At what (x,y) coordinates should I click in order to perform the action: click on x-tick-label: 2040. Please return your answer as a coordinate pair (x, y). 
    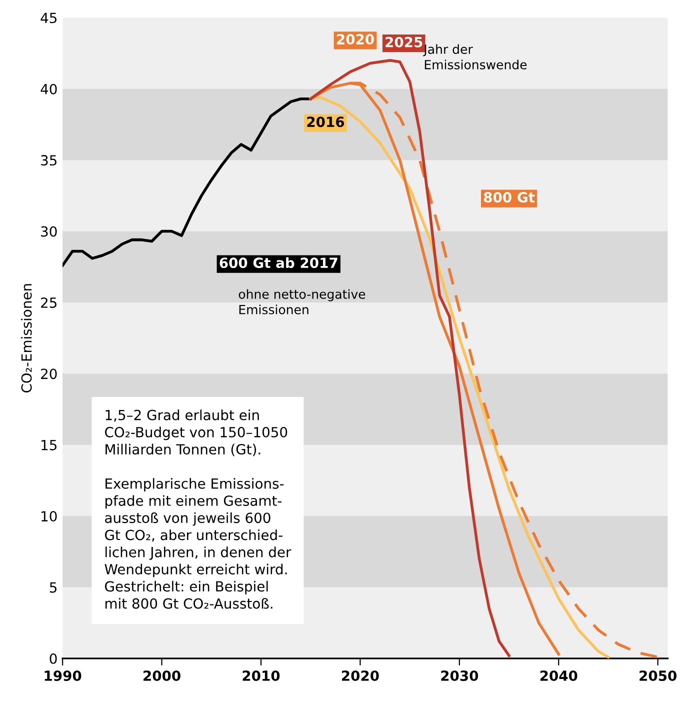
    Looking at the image, I should click on (559, 675).